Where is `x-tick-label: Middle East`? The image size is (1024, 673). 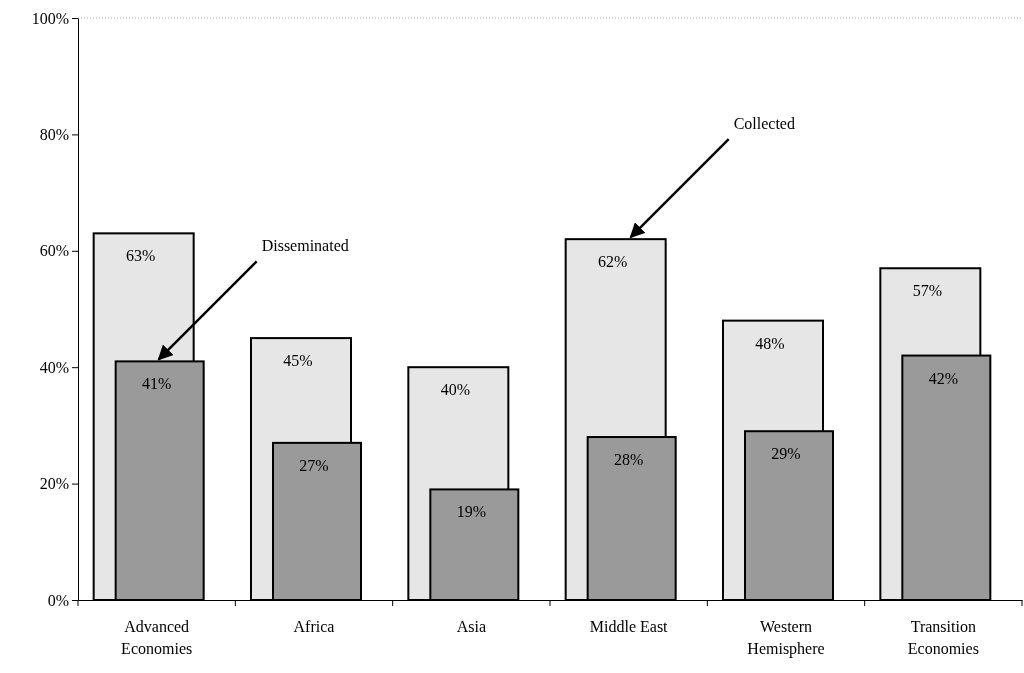 x-tick-label: Middle East is located at coordinates (629, 626).